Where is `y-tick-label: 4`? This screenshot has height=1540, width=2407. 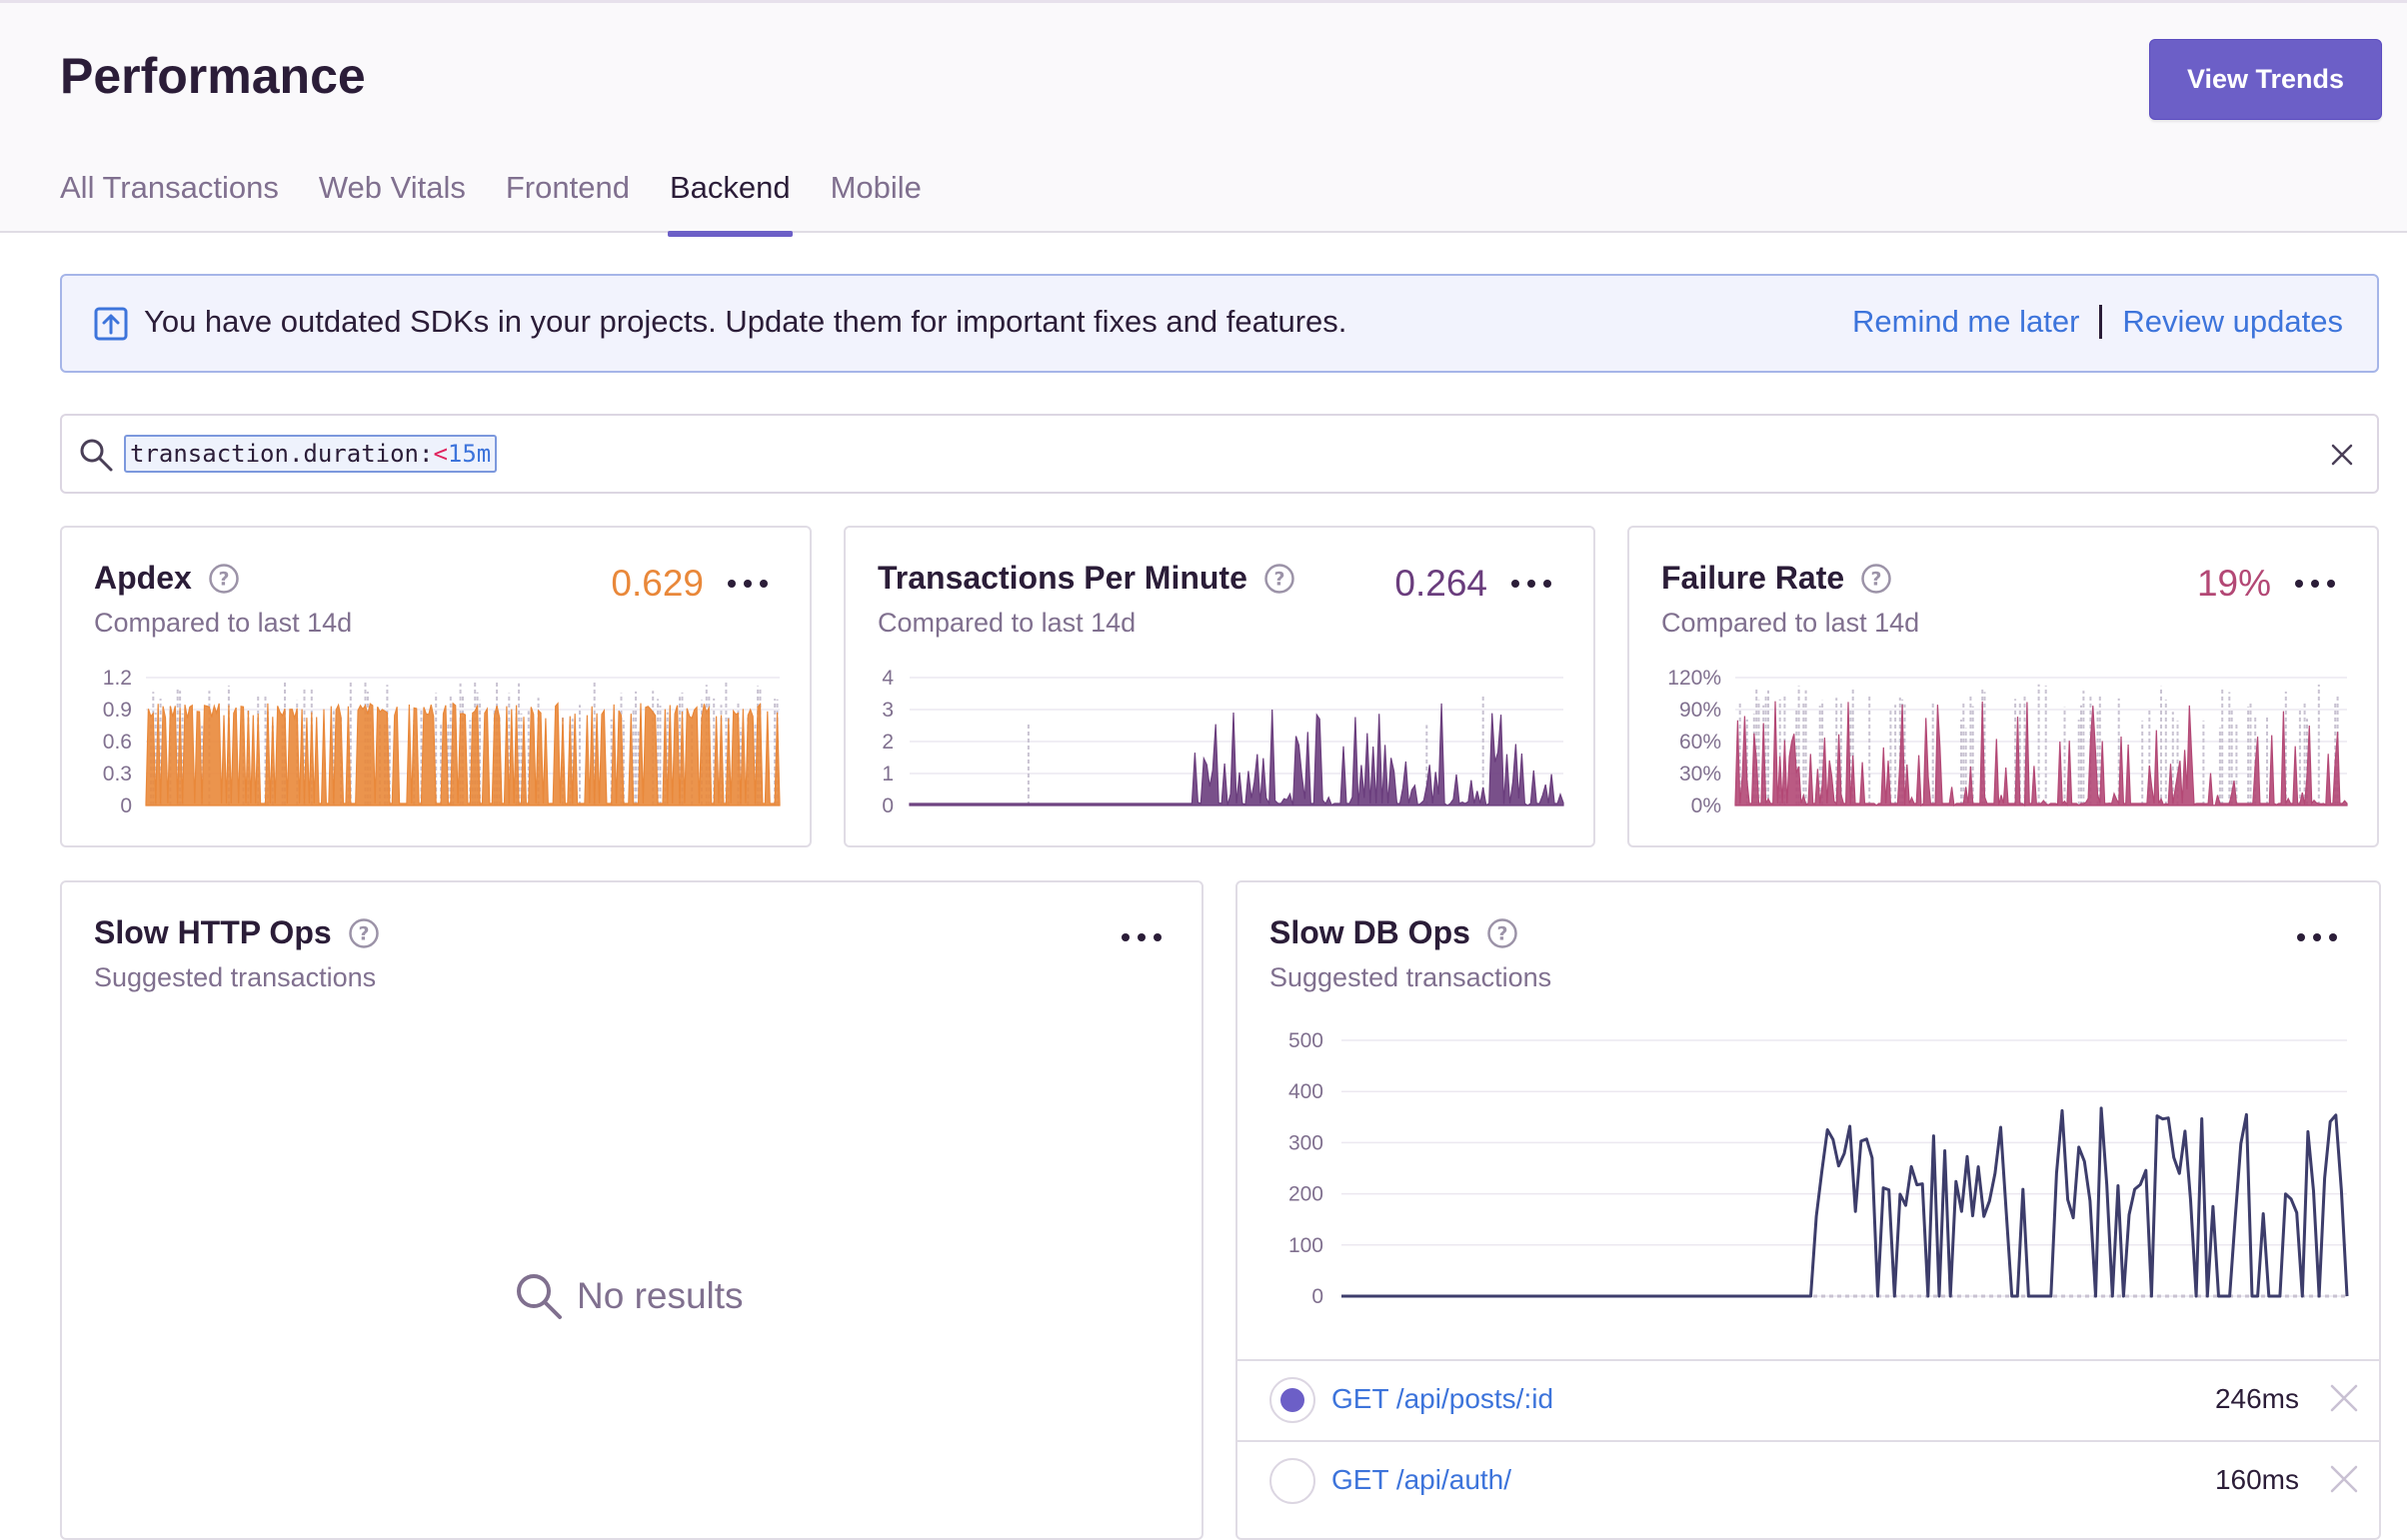
y-tick-label: 4 is located at coordinates (888, 678).